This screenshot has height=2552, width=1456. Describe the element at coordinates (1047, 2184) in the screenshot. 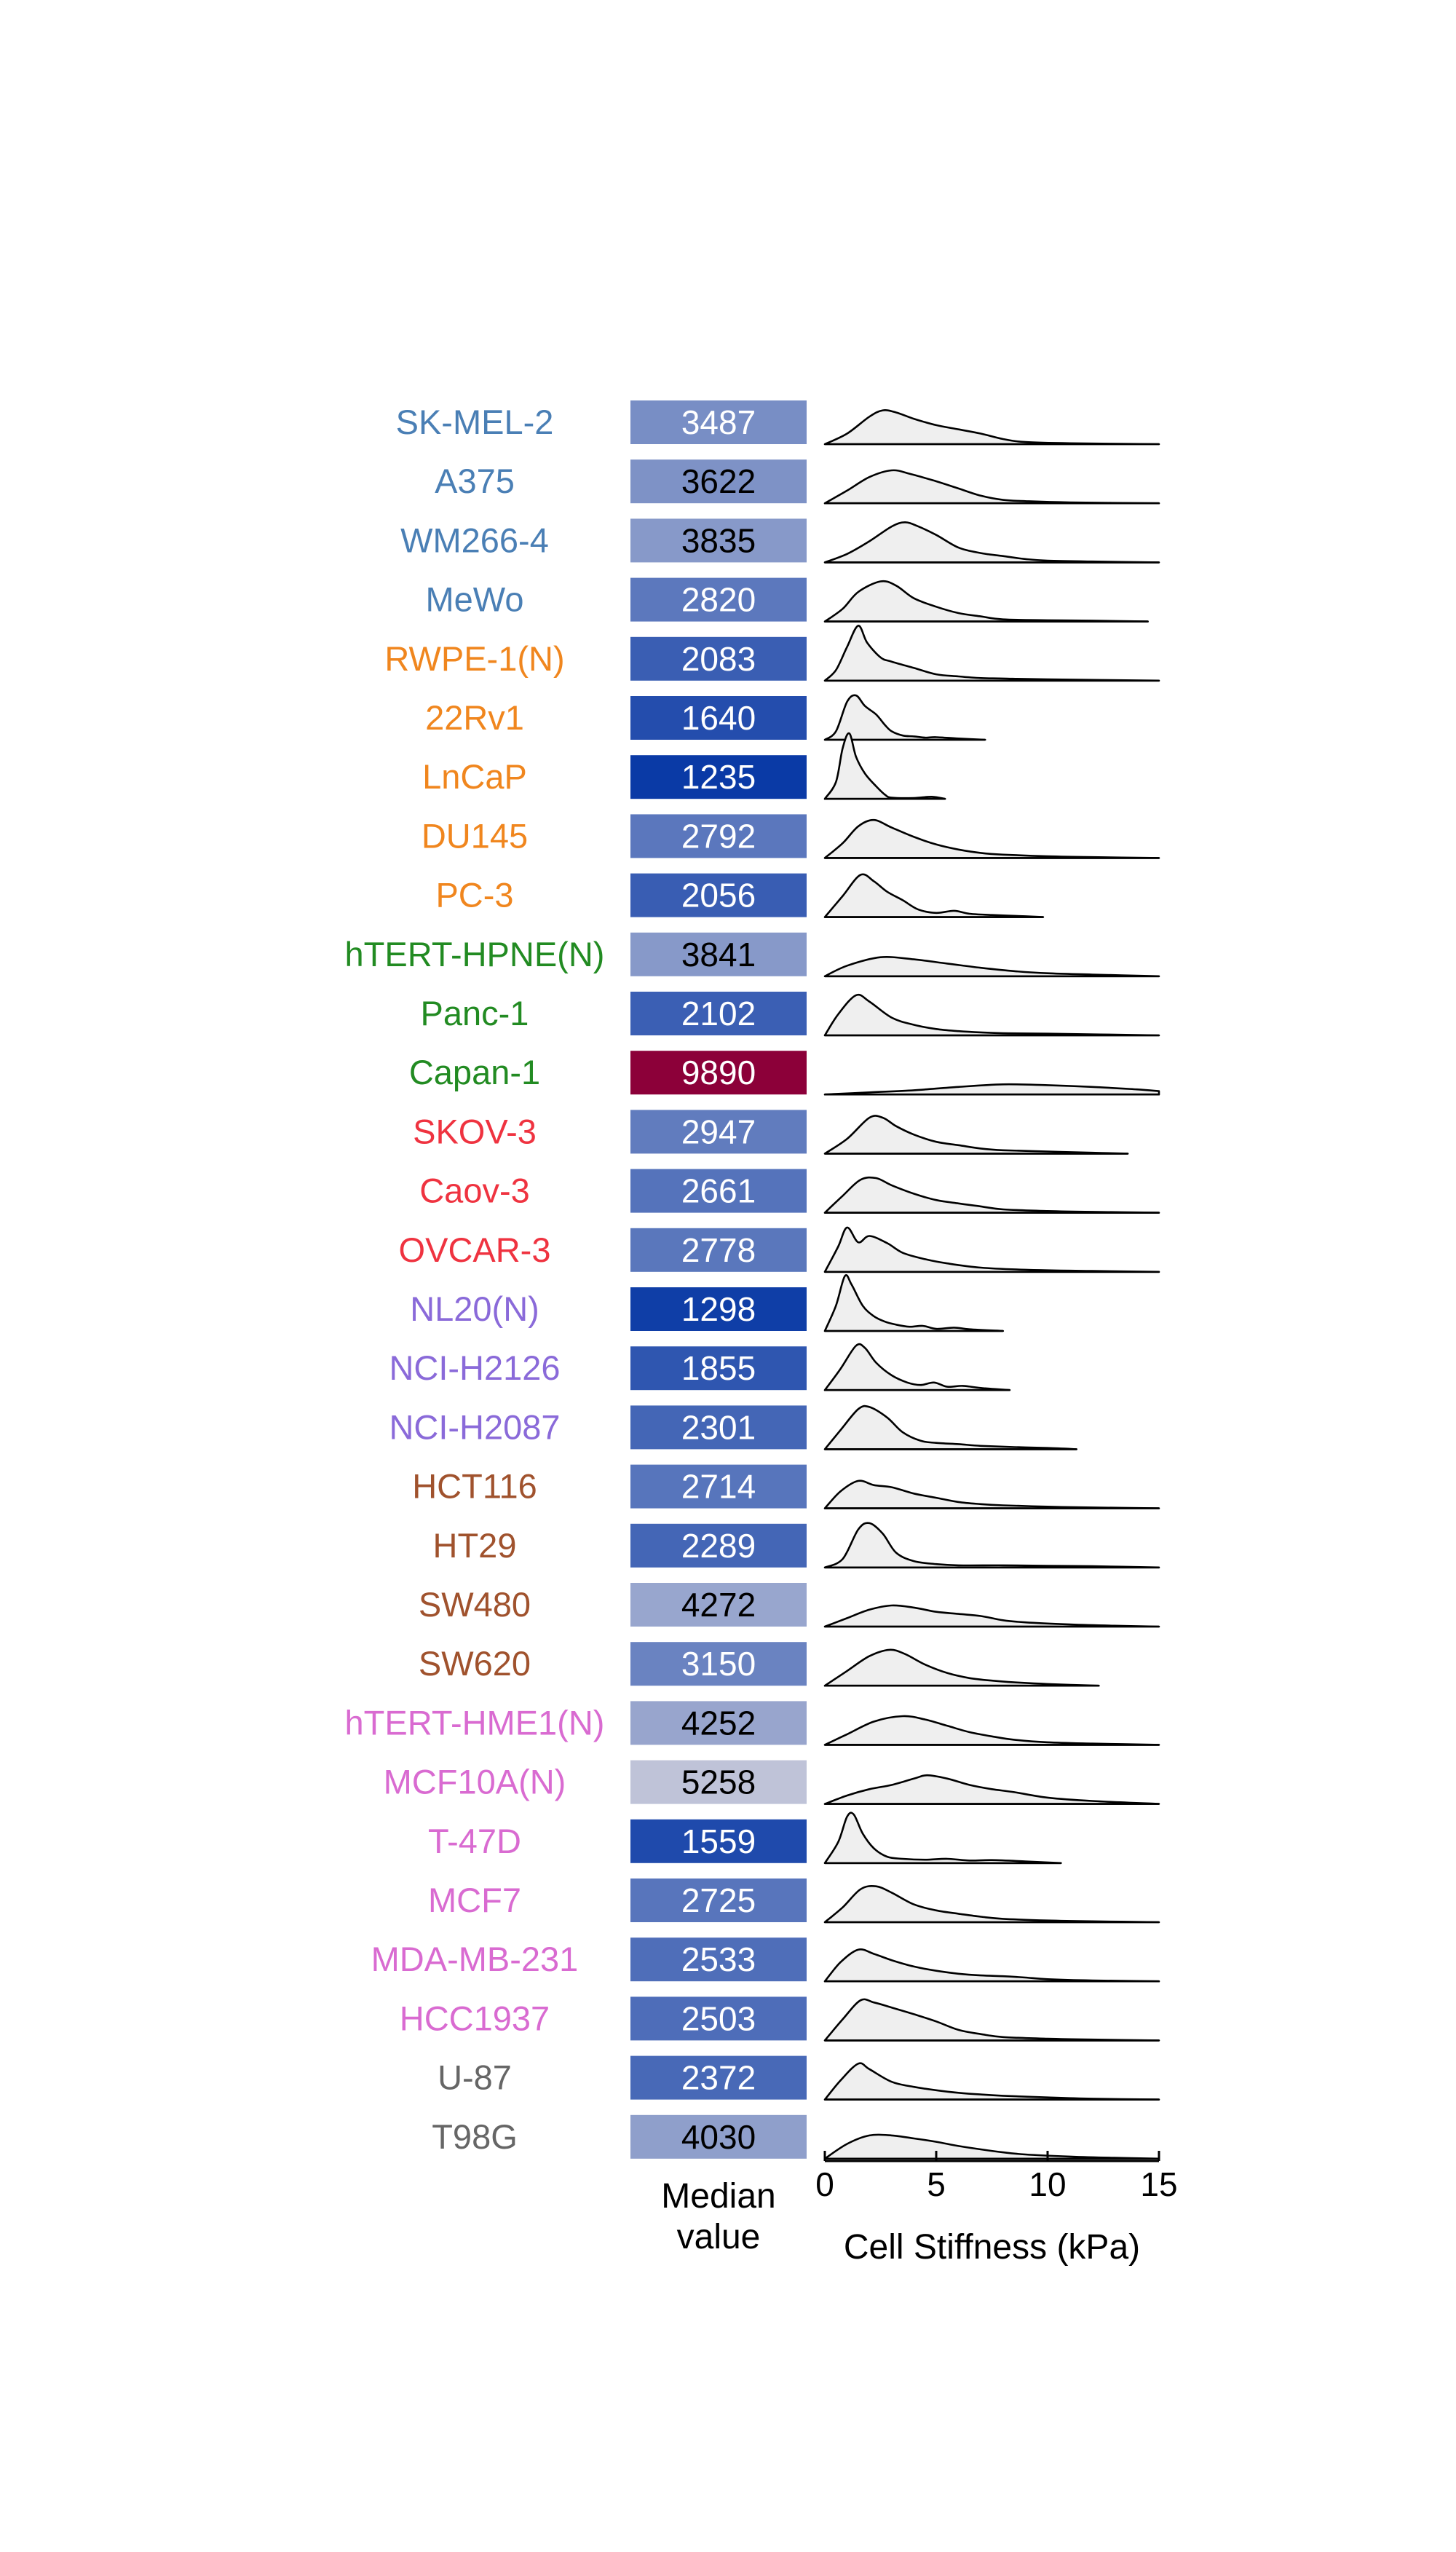

I see `x-tick-label: 10` at that location.